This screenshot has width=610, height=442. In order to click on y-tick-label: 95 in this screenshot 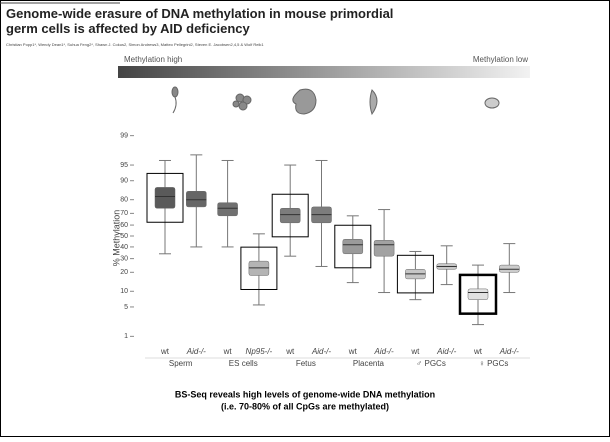, I will do `click(124, 165)`.